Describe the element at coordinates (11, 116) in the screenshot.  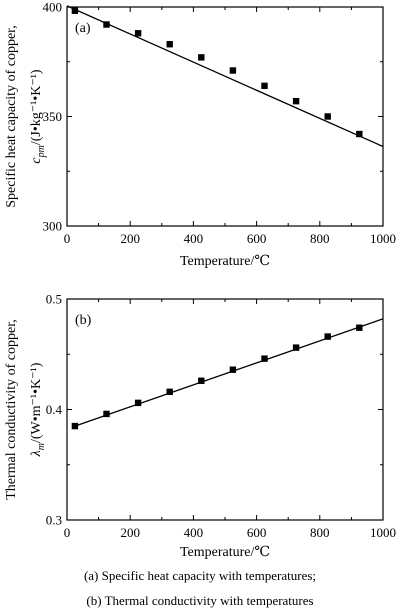
I see `y-axis-title-line1: Specific heat capacity of copper,` at that location.